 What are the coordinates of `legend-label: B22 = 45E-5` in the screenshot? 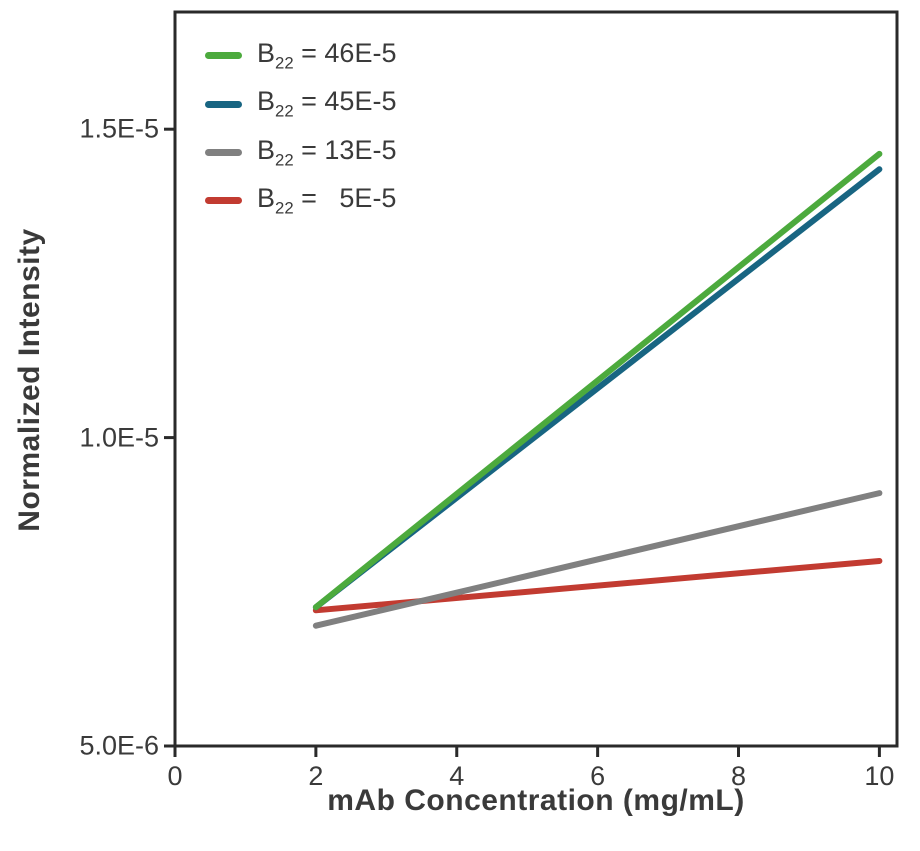 It's located at (327, 103).